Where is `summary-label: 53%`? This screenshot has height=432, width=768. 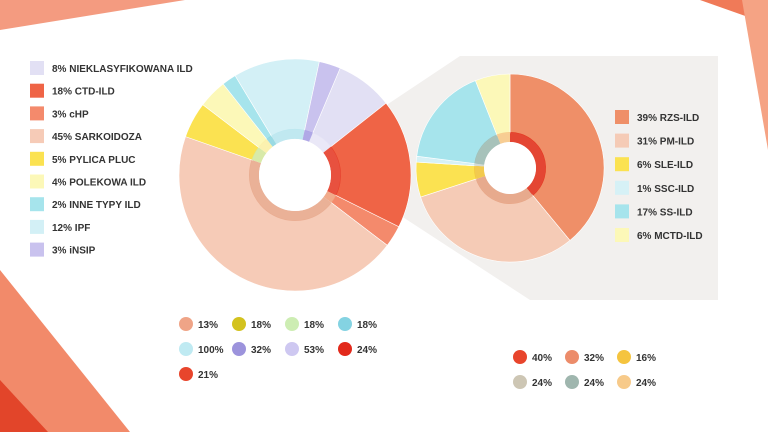 summary-label: 53% is located at coordinates (314, 350).